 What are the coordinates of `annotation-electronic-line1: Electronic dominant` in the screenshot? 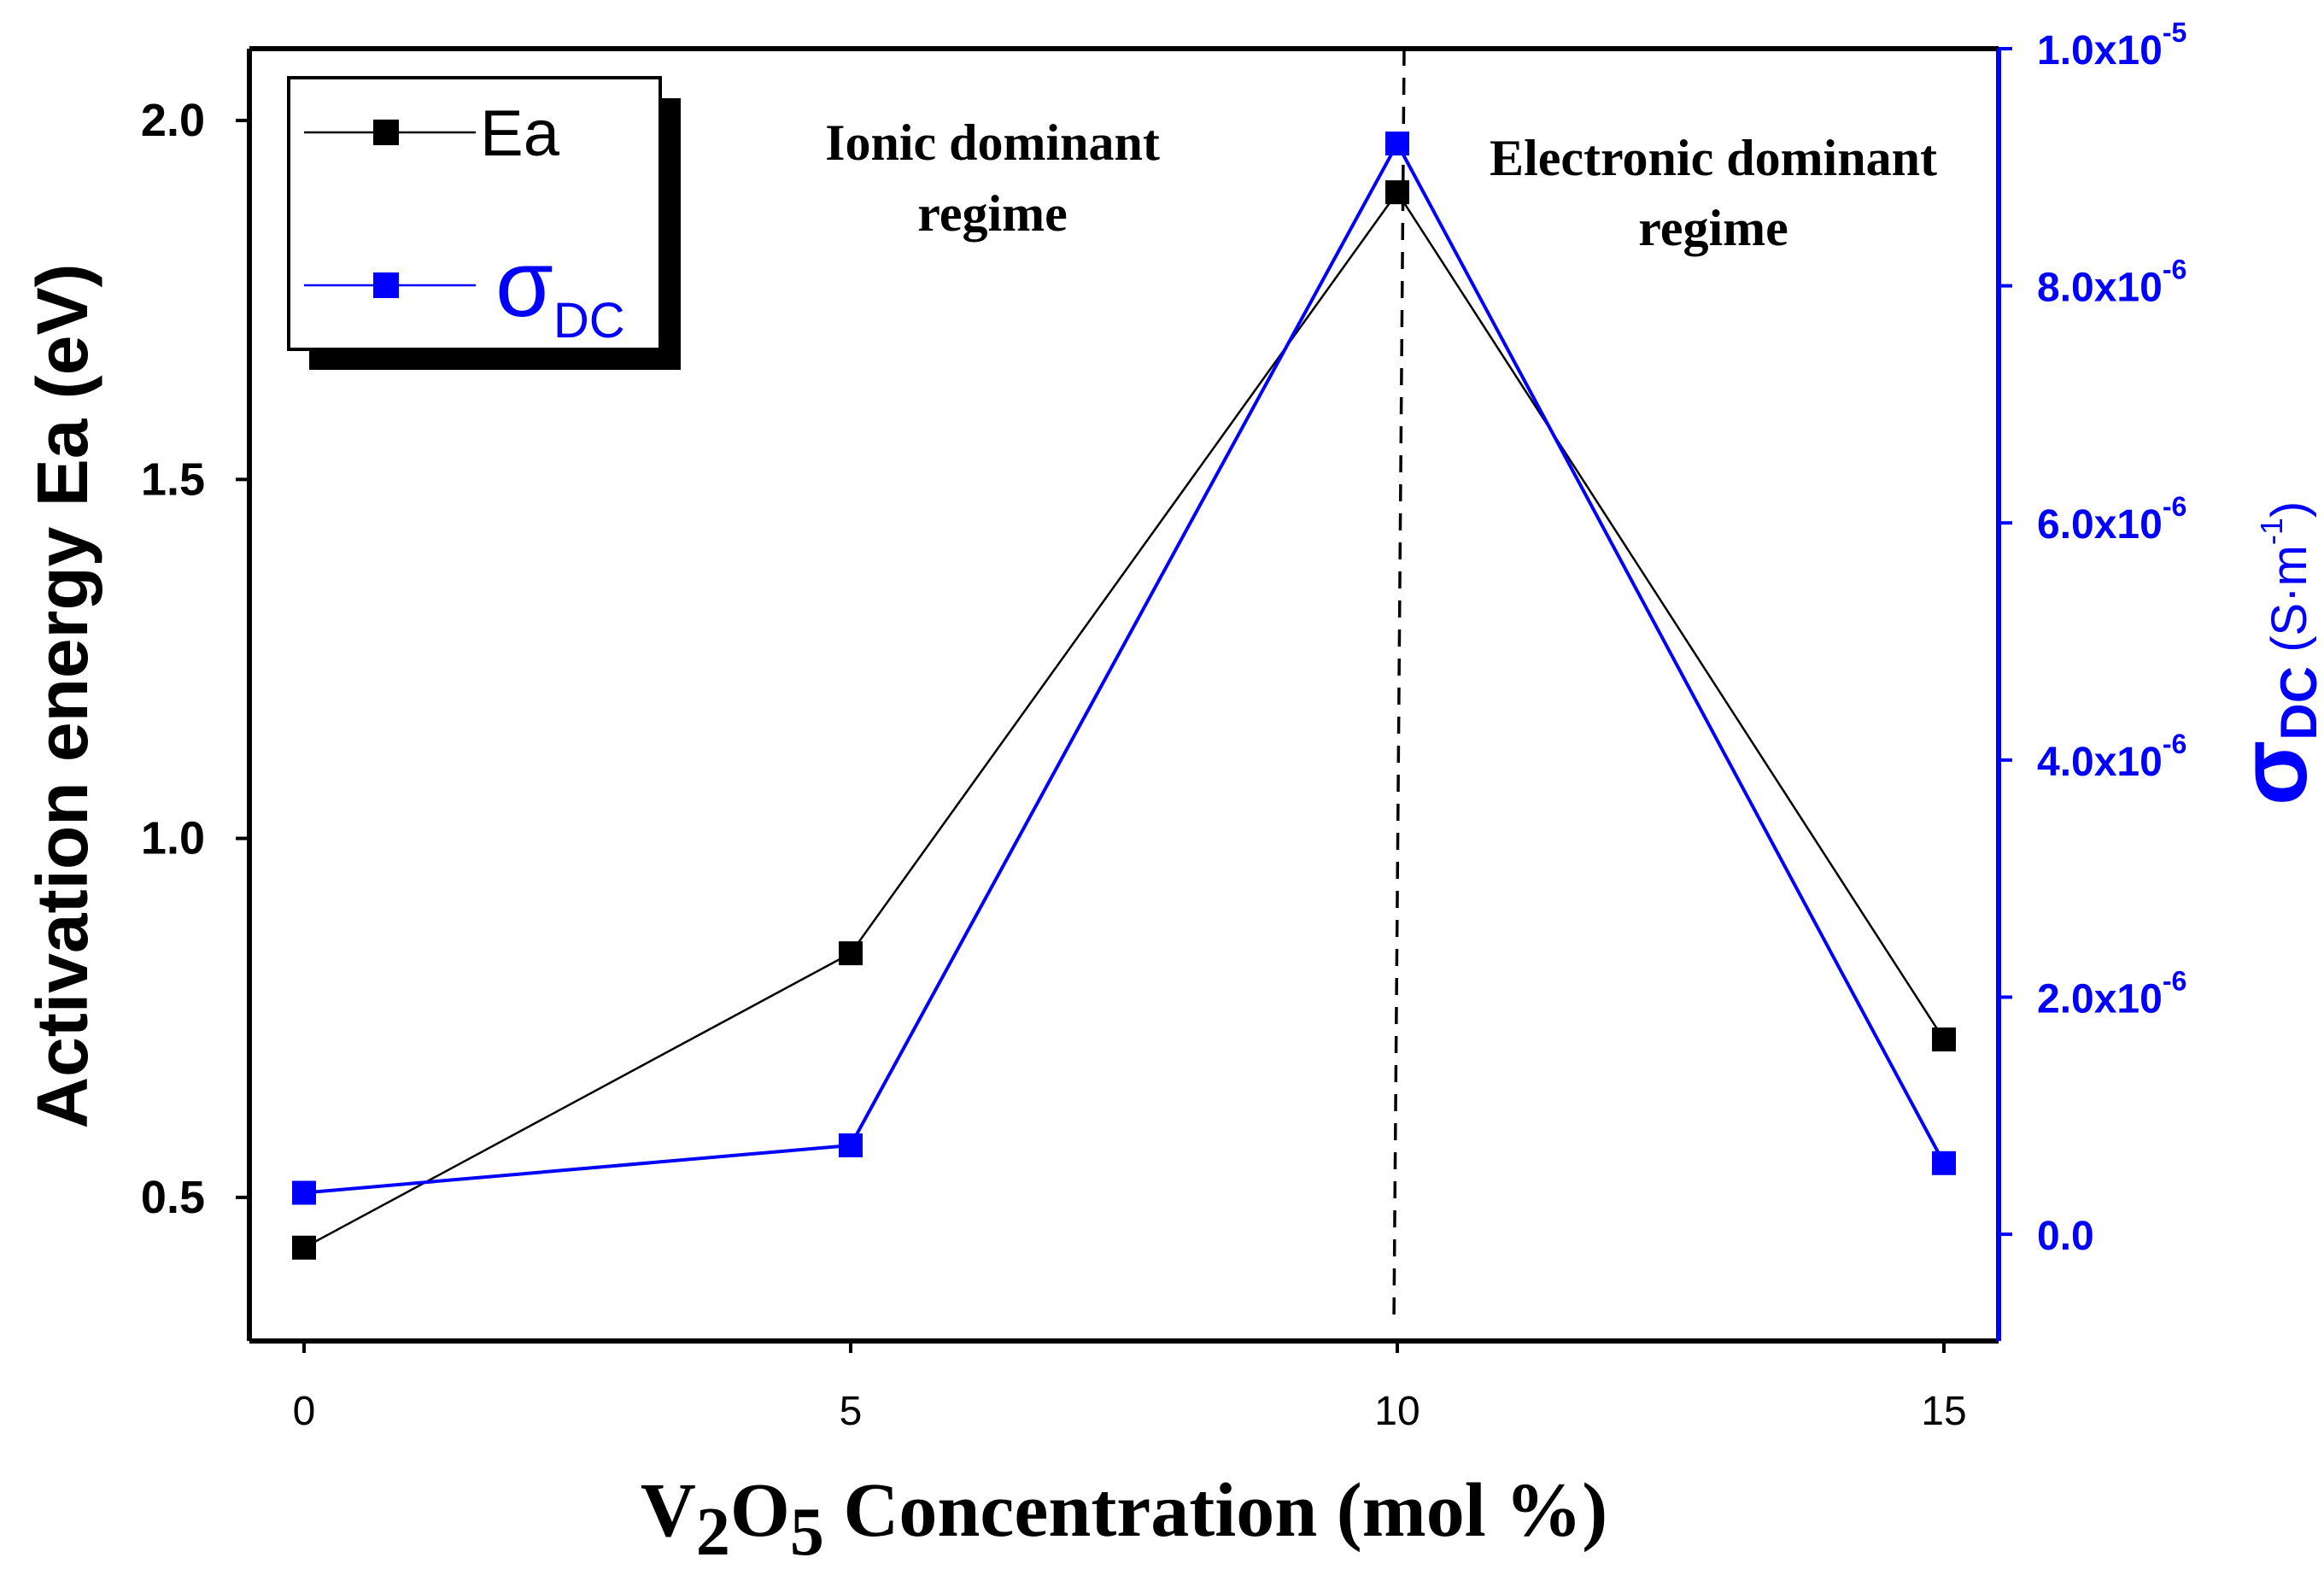 It's located at (1713, 158).